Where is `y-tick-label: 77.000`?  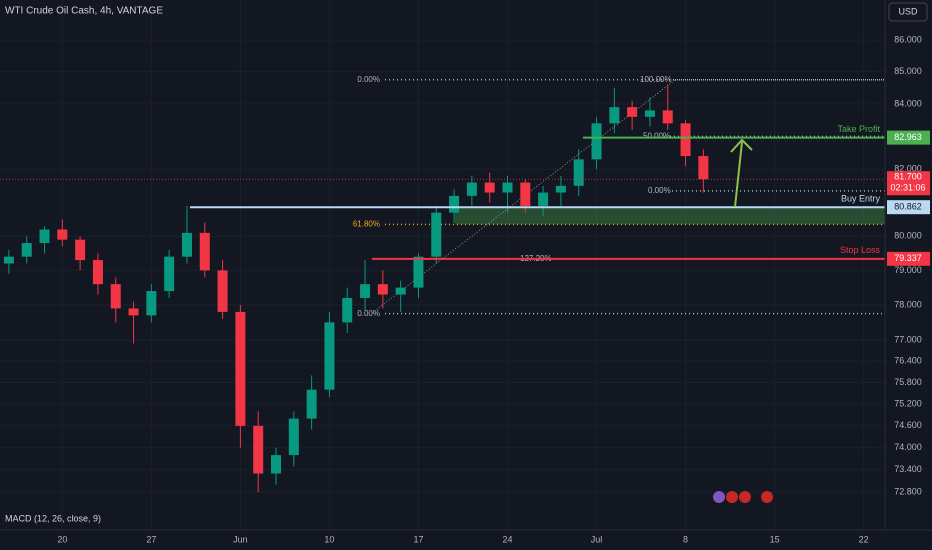 y-tick-label: 77.000 is located at coordinates (908, 339).